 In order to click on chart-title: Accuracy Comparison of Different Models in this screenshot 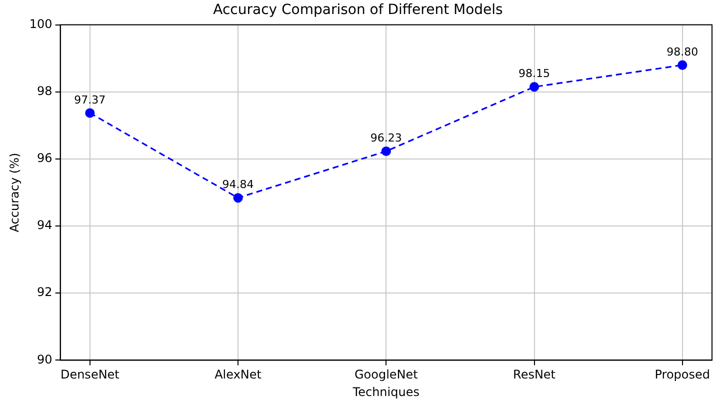, I will do `click(358, 10)`.